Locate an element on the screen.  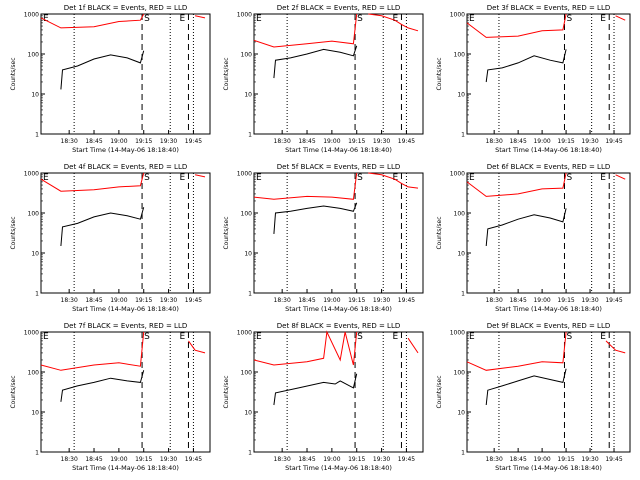
chart-title: Det 2f BLACK = Events, RED = LLD is located at coordinates (338, 8).